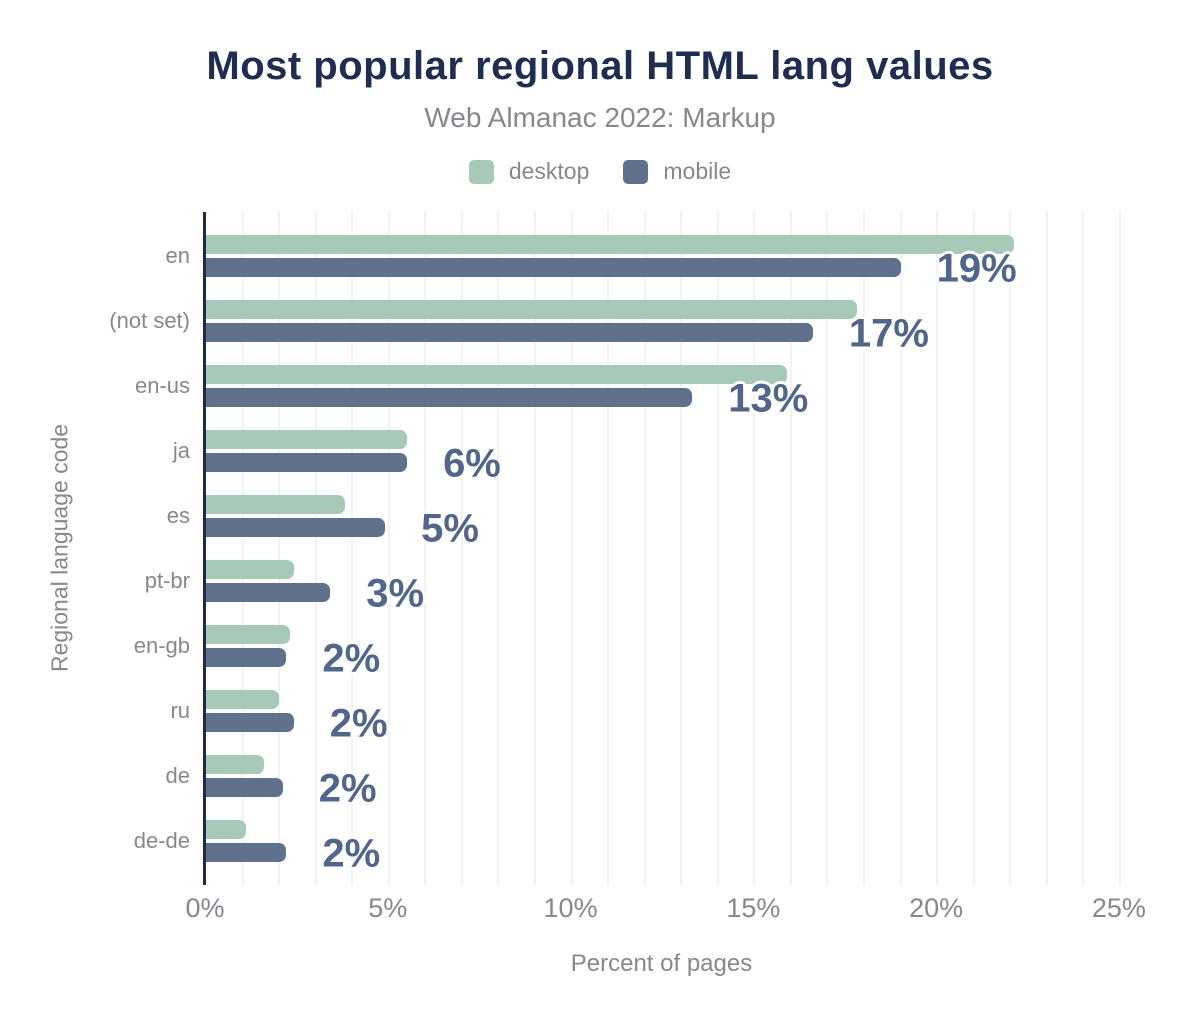 This screenshot has height=1022, width=1200. Describe the element at coordinates (161, 645) in the screenshot. I see `category-label-en-gb: en-gb` at that location.